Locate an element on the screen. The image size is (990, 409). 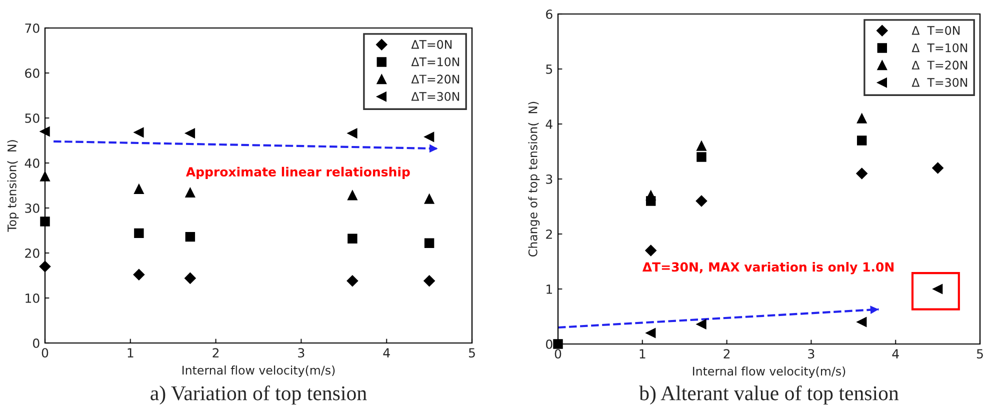
legend-label: Δ T=30N is located at coordinates (940, 82).